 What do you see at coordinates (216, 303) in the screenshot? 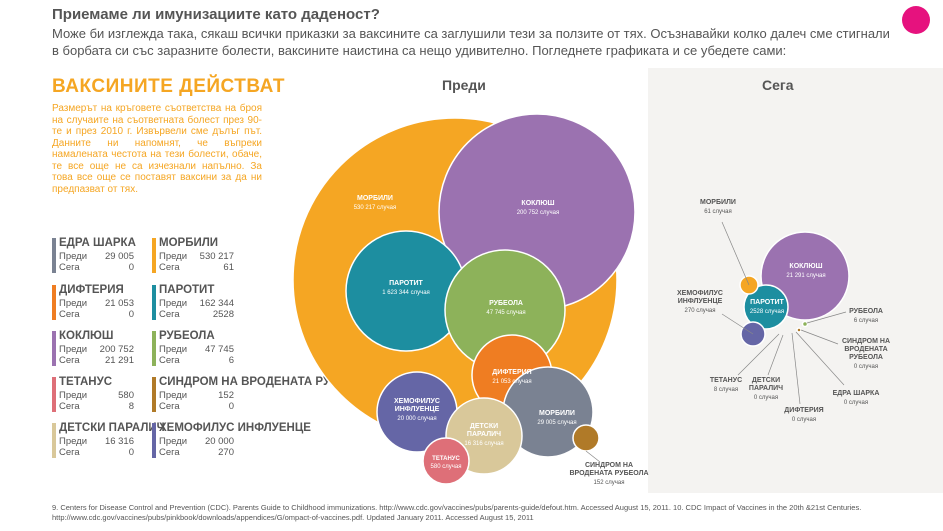
I see `before-value: 162 344` at bounding box center [216, 303].